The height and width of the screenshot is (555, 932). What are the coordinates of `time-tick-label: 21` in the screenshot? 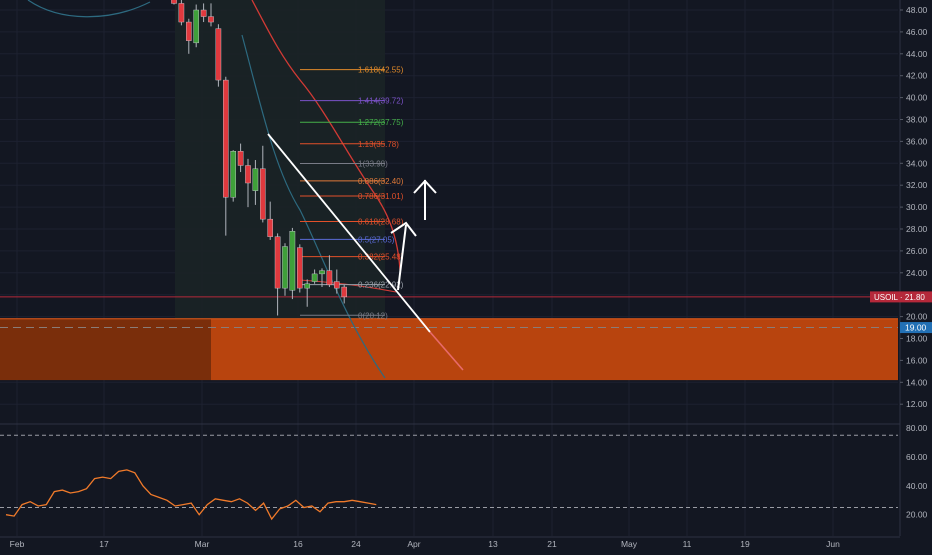 It's located at (552, 544).